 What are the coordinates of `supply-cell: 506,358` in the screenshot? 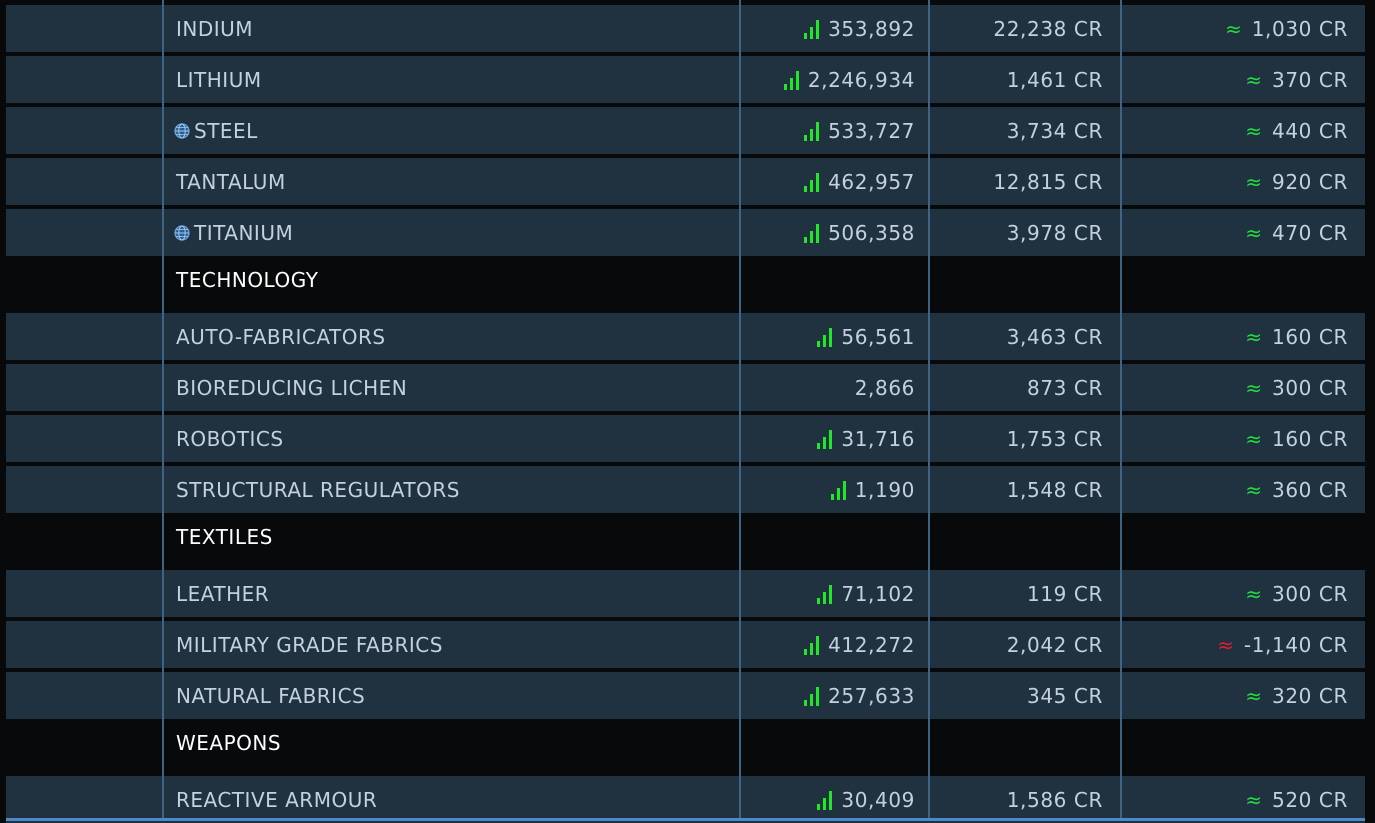 It's located at (828, 232).